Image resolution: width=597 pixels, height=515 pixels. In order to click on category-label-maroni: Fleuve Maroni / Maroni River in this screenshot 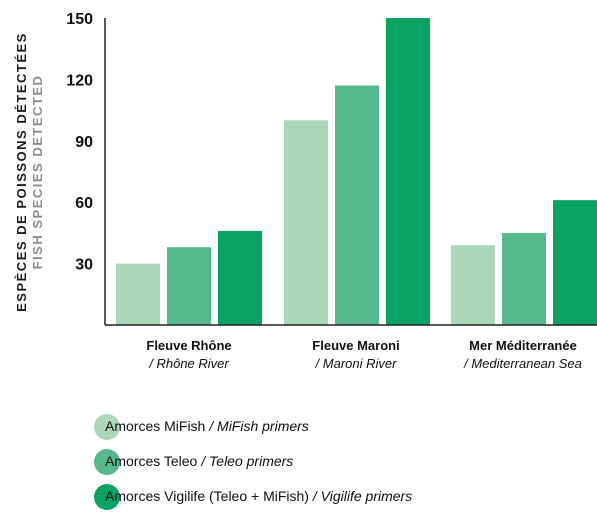, I will do `click(356, 355)`.